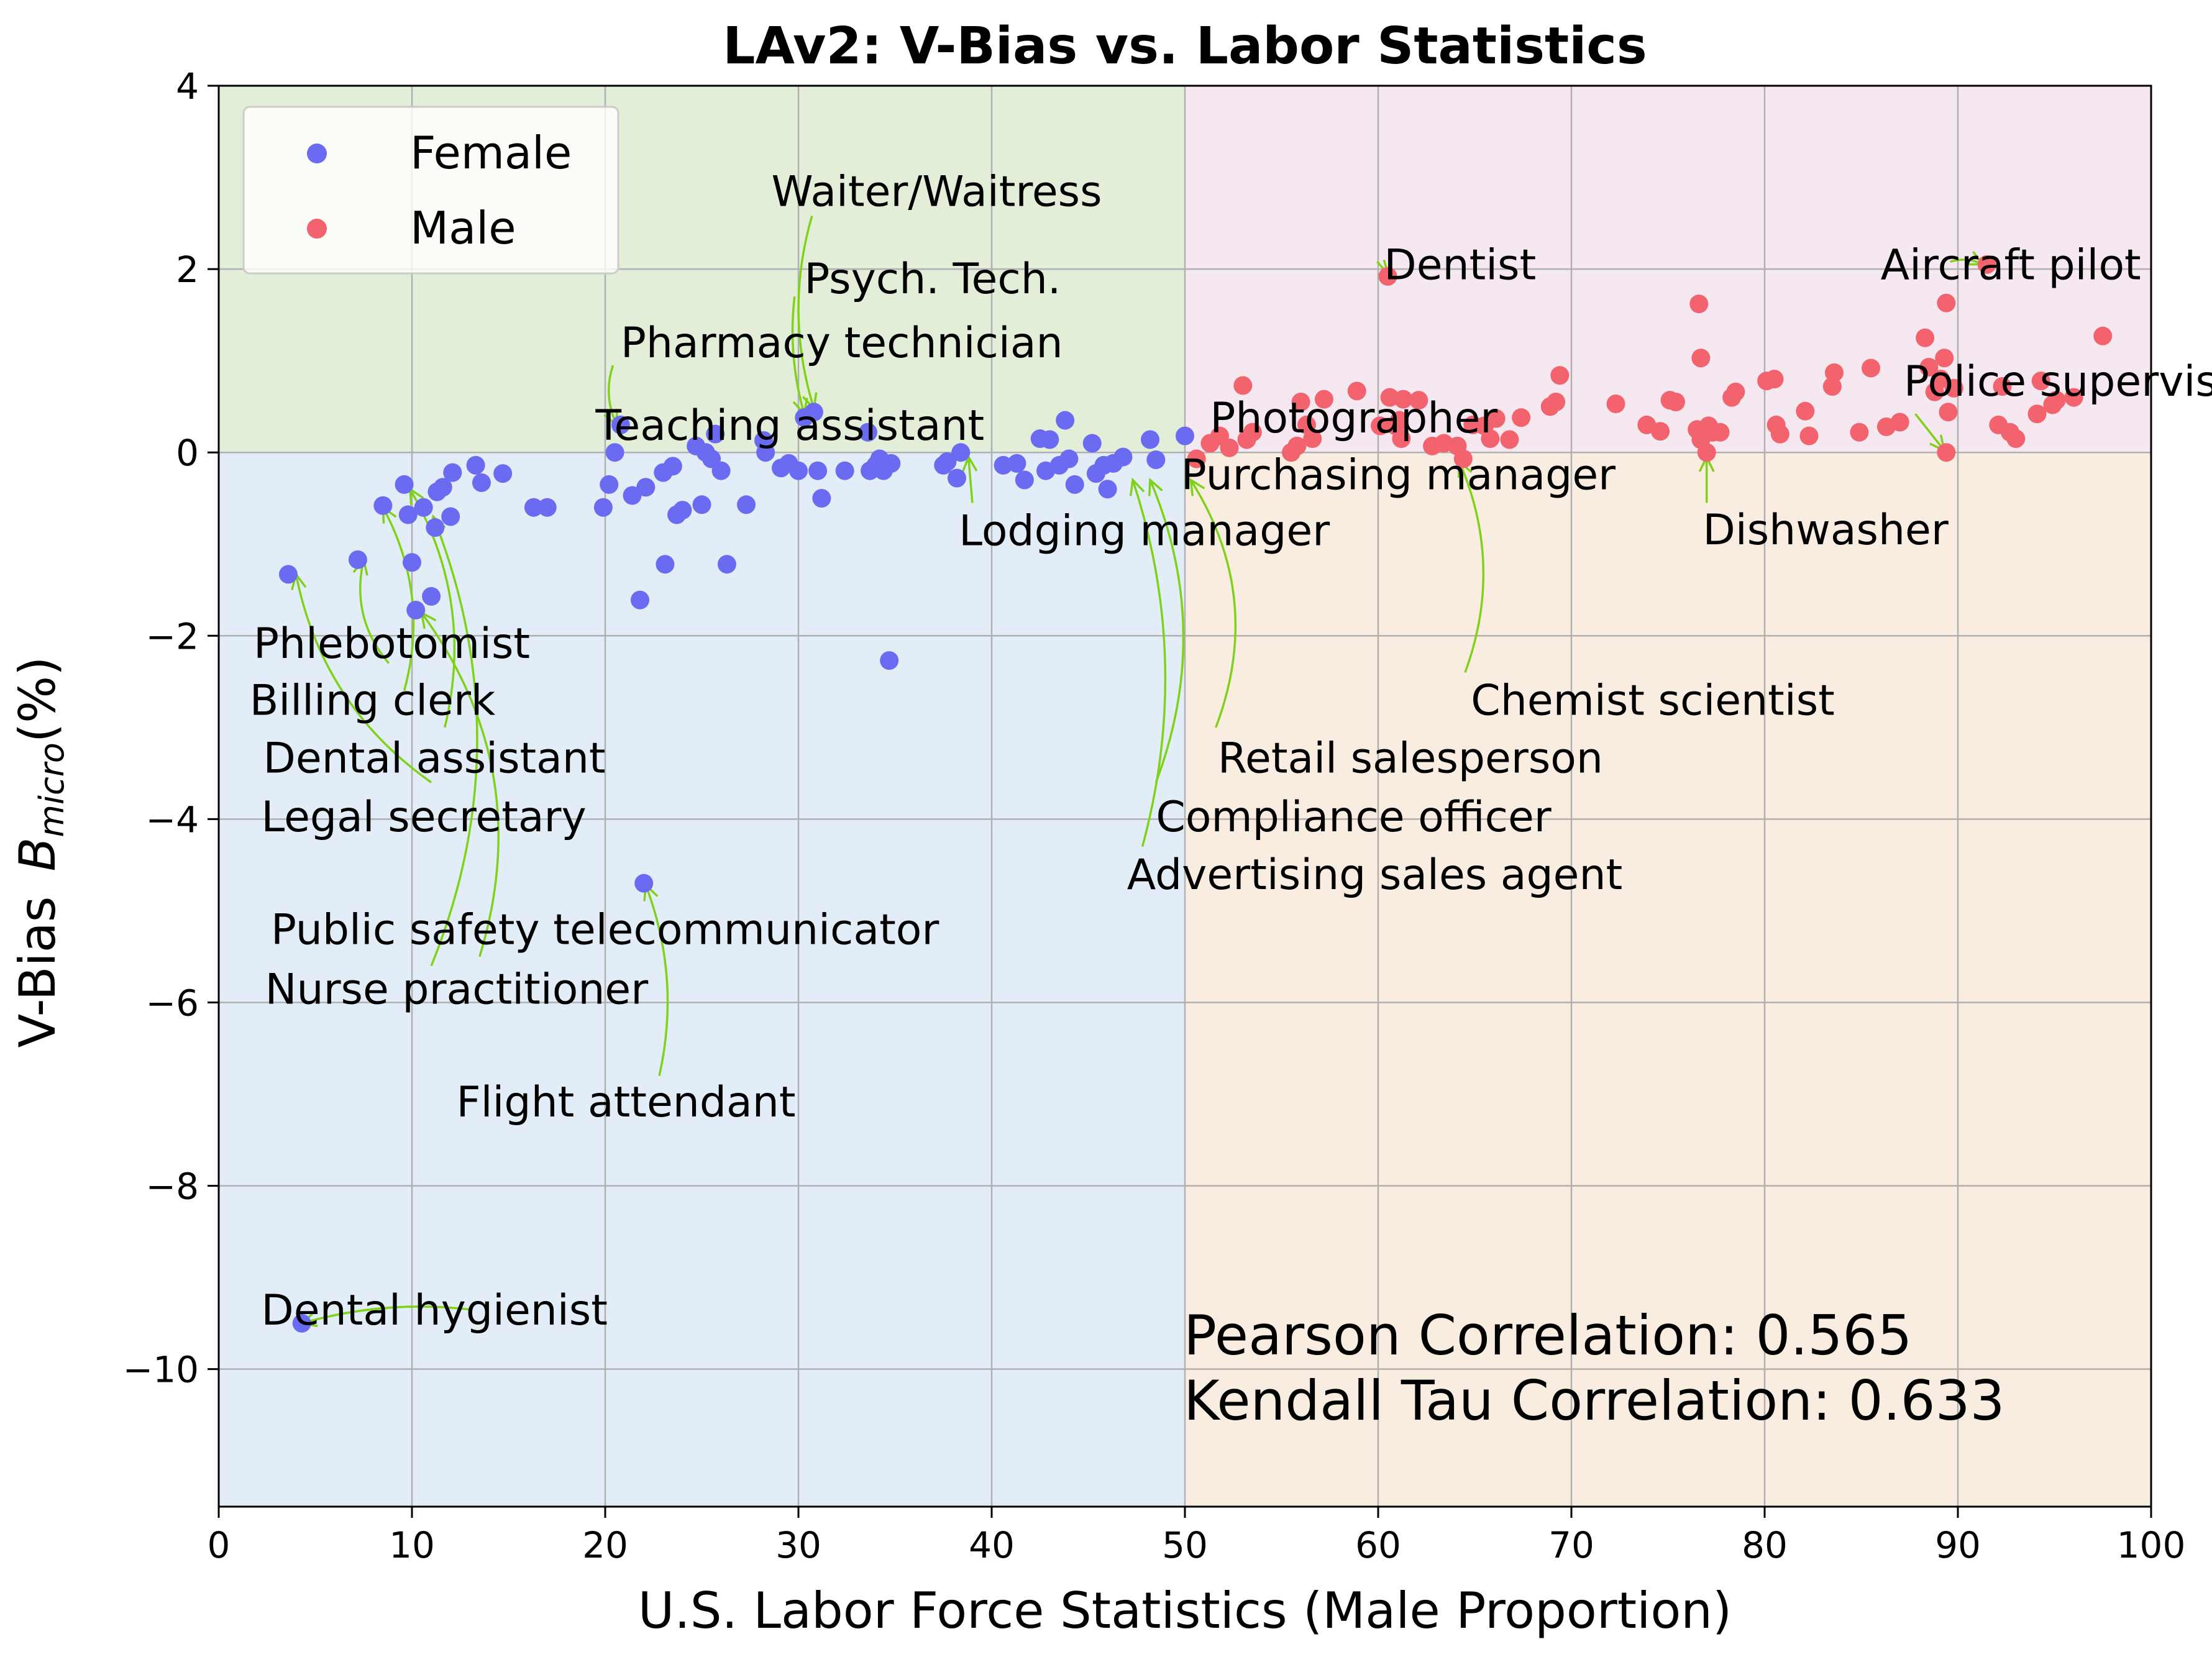 This screenshot has width=2212, height=1657. Describe the element at coordinates (219, 1545) in the screenshot. I see `x-tick-label: 0` at that location.